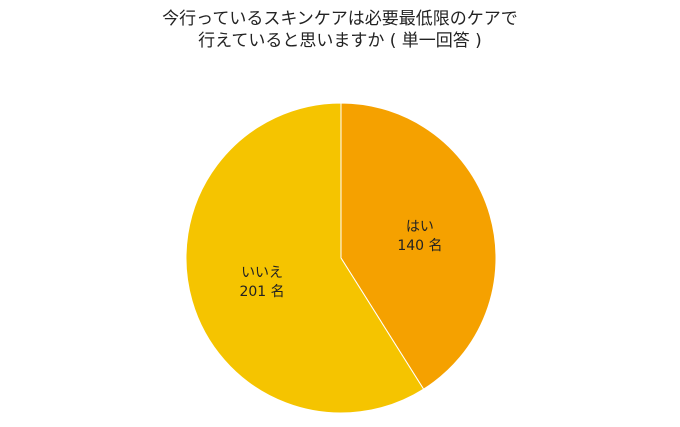 This screenshot has height=427, width=680. Describe the element at coordinates (261, 292) in the screenshot. I see `slice-value-1: 201 名` at that location.